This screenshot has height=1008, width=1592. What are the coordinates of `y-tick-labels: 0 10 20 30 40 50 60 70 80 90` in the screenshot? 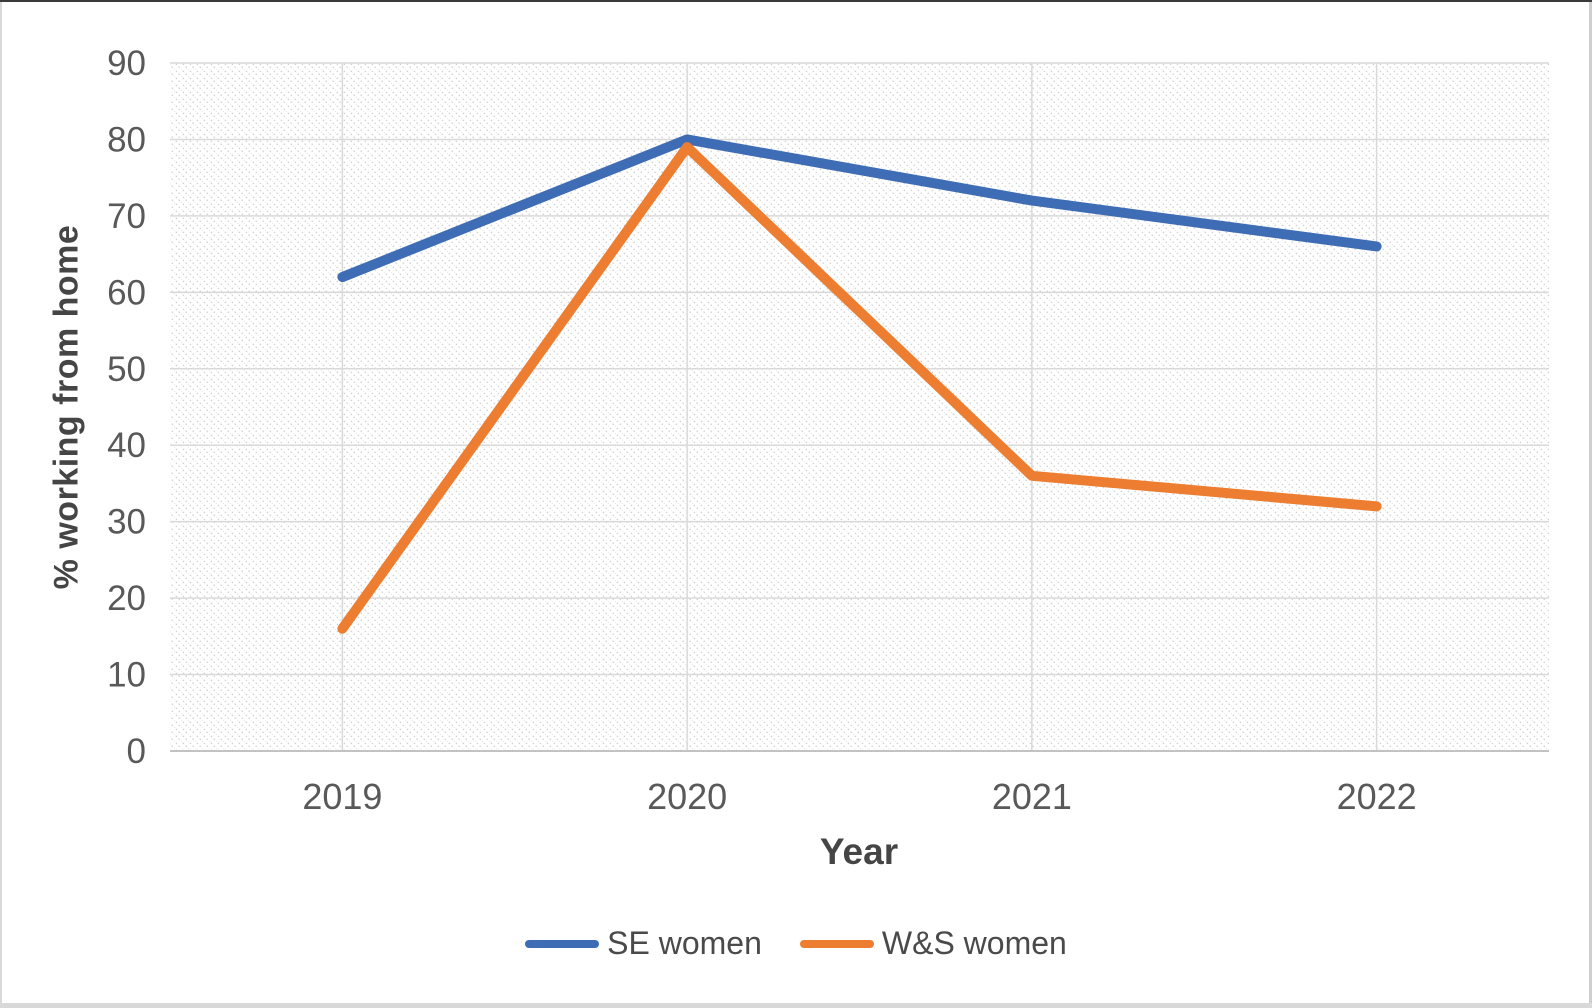 It's located at (126, 407).